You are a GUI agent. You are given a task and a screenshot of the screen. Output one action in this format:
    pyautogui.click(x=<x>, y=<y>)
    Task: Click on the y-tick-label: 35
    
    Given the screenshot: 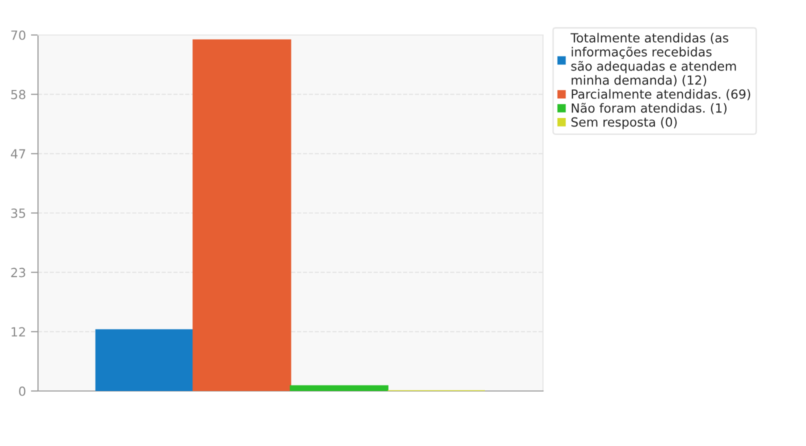 What is the action you would take?
    pyautogui.click(x=18, y=213)
    